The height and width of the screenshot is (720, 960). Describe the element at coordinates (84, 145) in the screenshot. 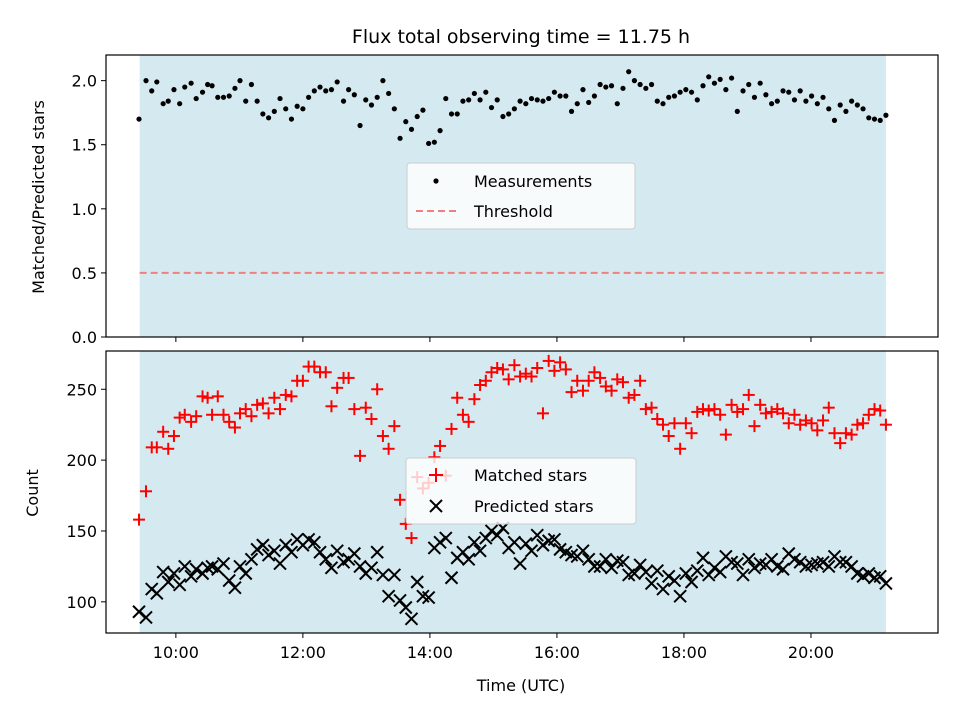

I see `y-tick-label: 1.5` at that location.